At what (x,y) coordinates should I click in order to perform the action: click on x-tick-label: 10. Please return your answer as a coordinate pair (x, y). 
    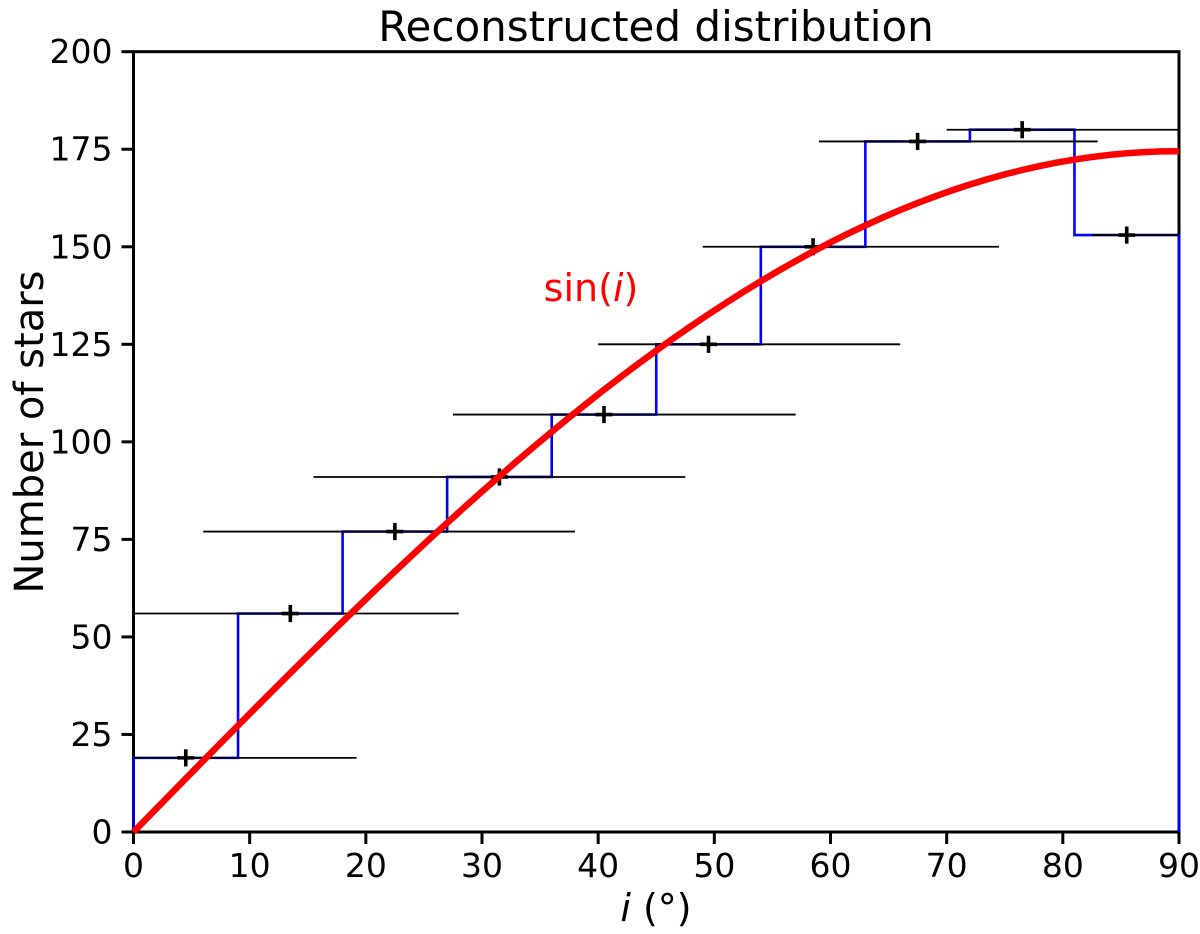
    Looking at the image, I should click on (250, 865).